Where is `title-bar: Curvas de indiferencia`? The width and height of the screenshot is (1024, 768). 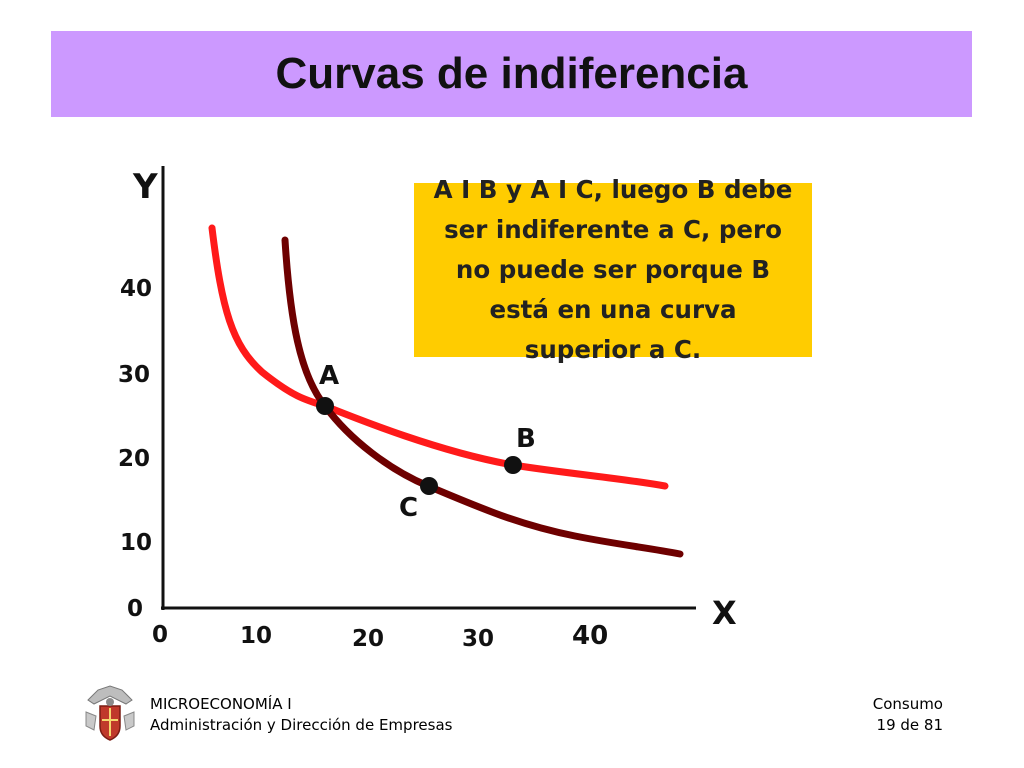
title-bar: Curvas de indiferencia is located at coordinates (511, 74).